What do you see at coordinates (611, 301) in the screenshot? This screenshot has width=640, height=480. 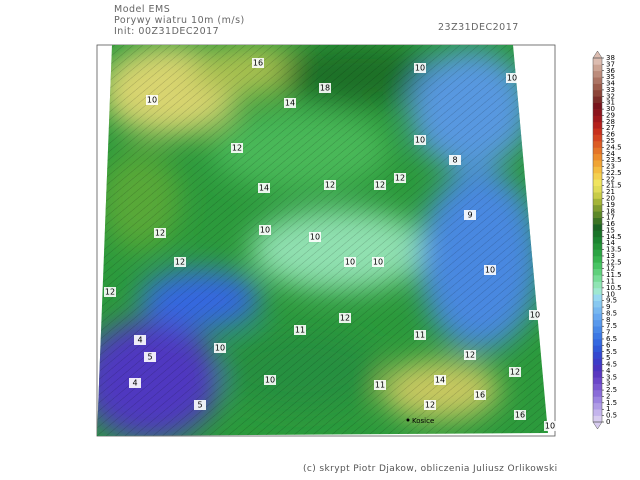 I see `colorbar-label: 9.5` at bounding box center [611, 301].